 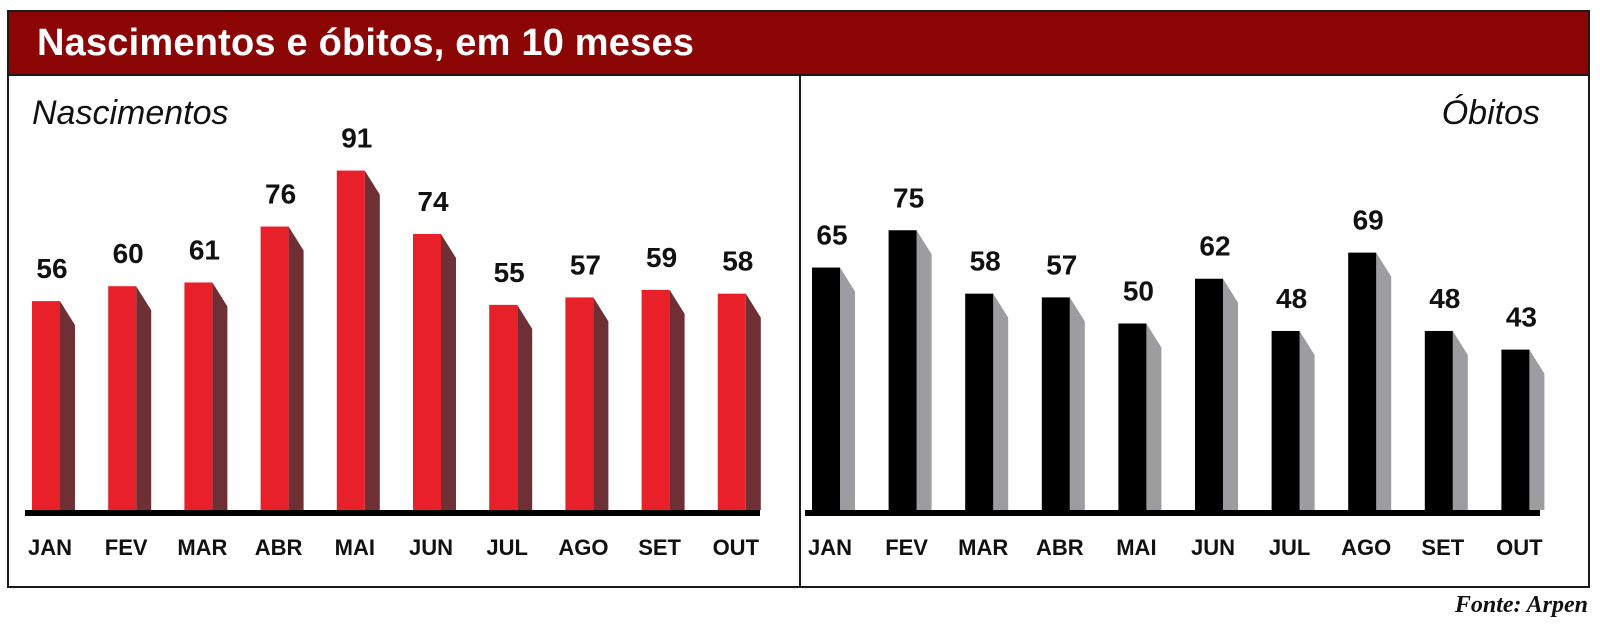 I want to click on births-bar-side-fev, so click(x=144, y=398).